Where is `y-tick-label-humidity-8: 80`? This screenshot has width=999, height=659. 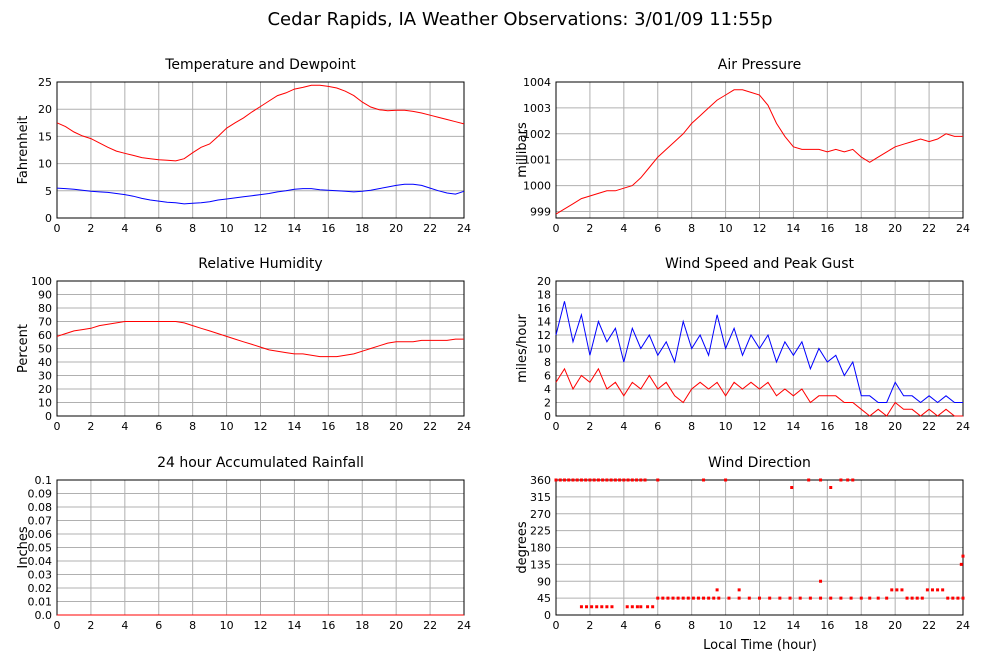 y-tick-label-humidity-8: 80 is located at coordinates (45, 308).